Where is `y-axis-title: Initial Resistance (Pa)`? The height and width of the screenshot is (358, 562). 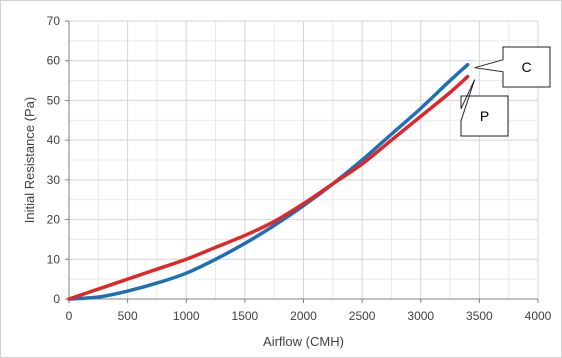 y-axis-title: Initial Resistance (Pa) is located at coordinates (29, 160).